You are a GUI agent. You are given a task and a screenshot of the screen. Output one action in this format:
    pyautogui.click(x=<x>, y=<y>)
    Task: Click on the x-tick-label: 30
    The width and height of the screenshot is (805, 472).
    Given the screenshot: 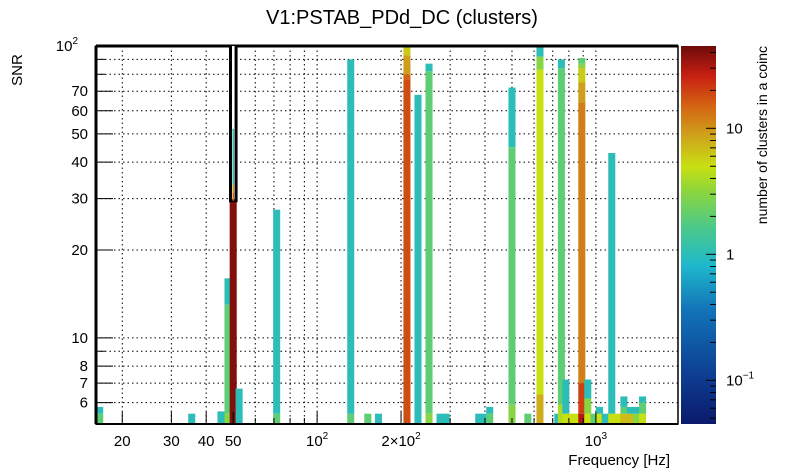 What is the action you would take?
    pyautogui.click(x=171, y=441)
    